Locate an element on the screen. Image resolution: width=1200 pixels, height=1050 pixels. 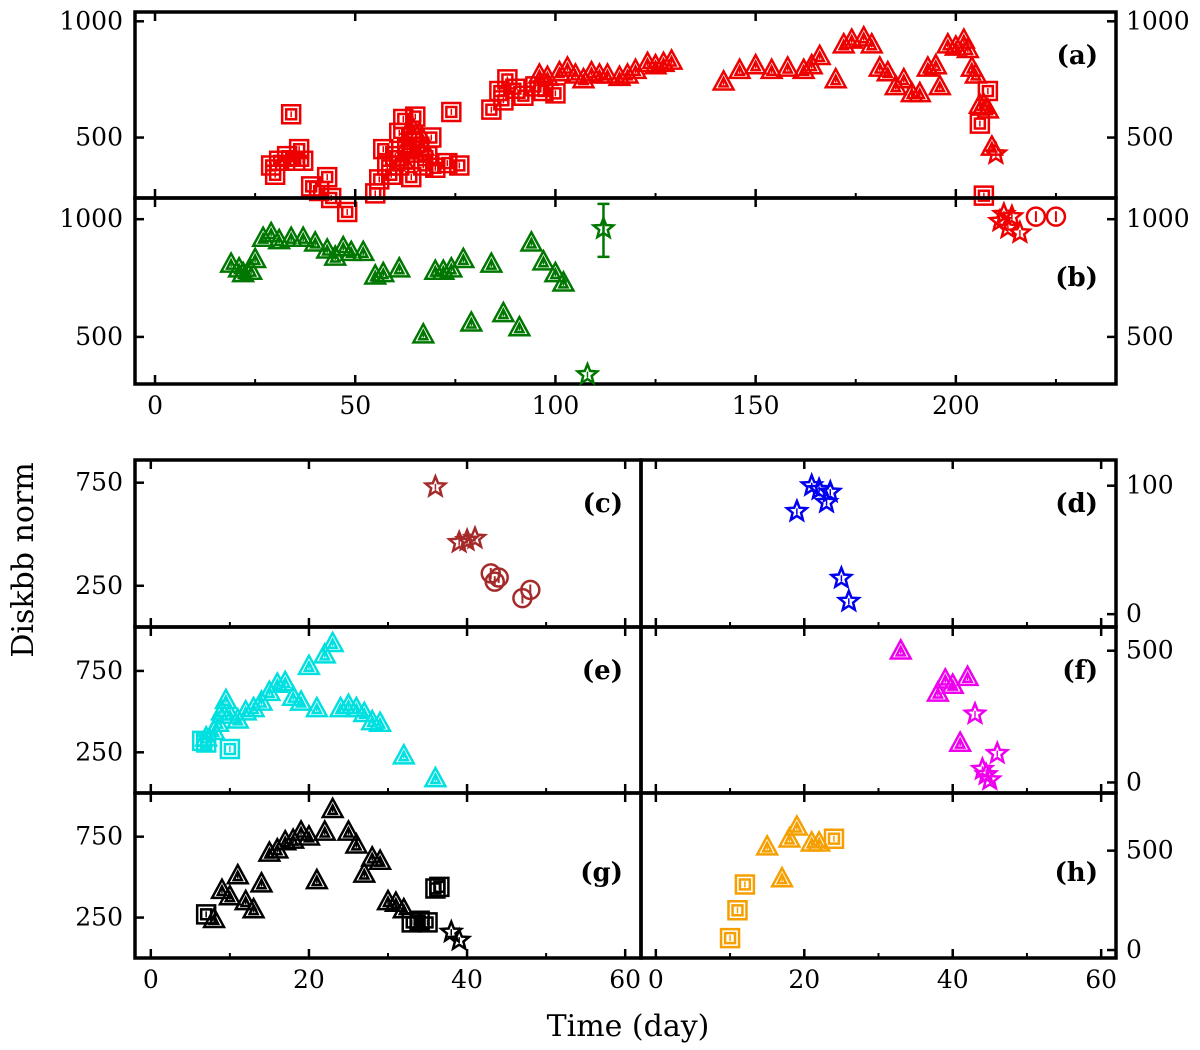
x-tick-label: 50 is located at coordinates (355, 405).